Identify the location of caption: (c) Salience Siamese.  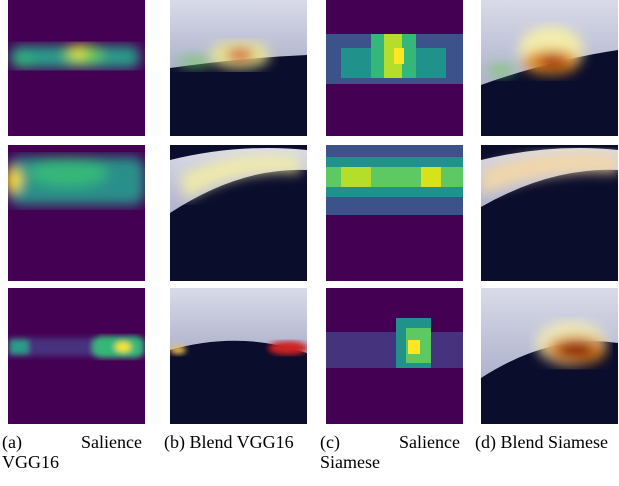
(390, 452).